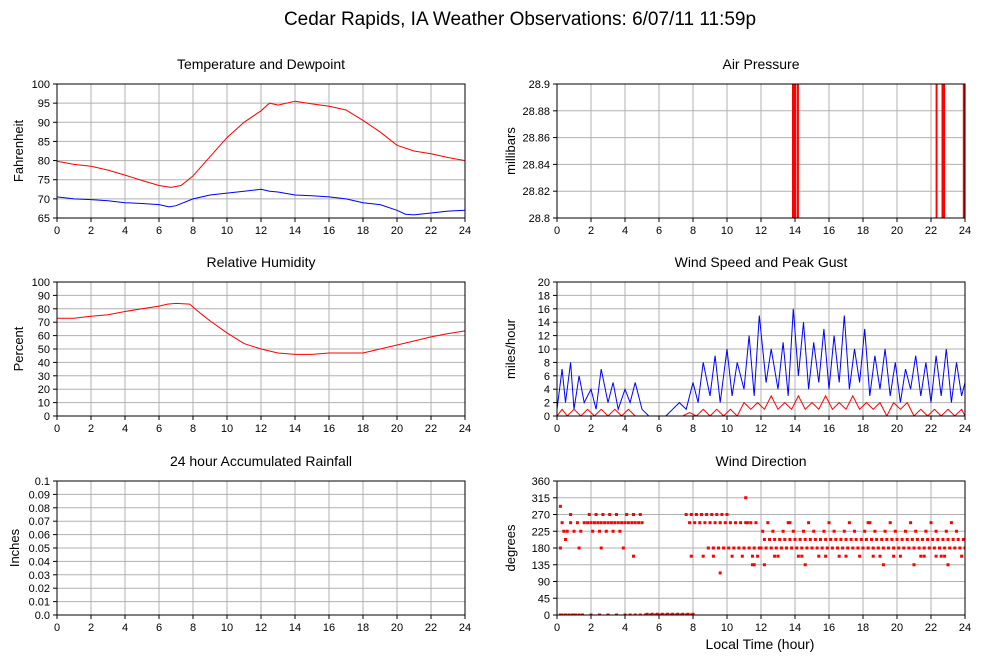 The height and width of the screenshot is (664, 999). I want to click on panel-title: Wind Direction, so click(760, 461).